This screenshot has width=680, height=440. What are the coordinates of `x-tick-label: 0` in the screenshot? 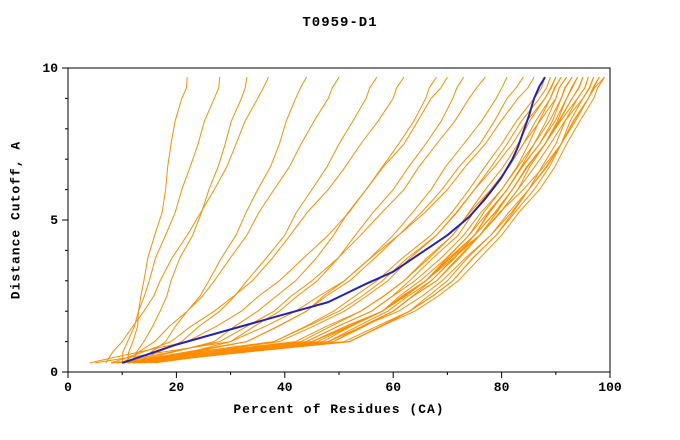 It's located at (68, 387).